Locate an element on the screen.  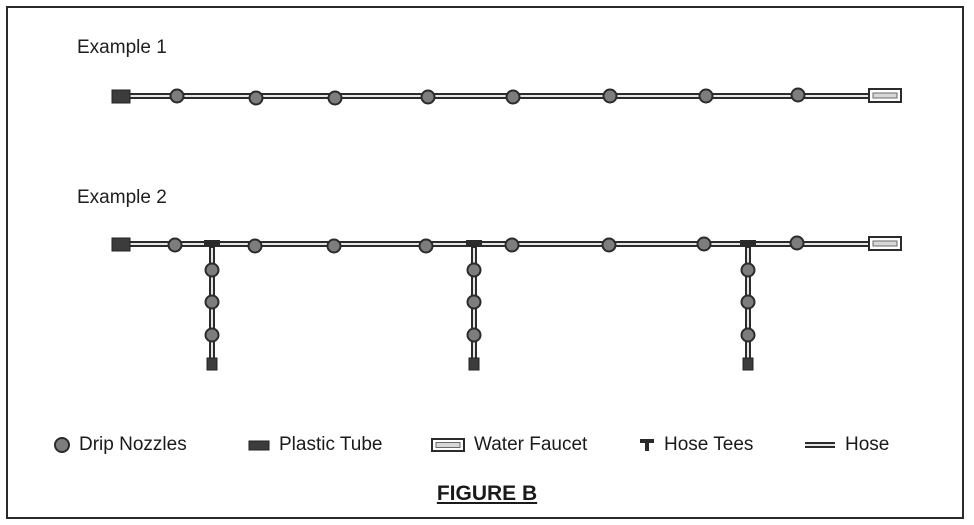
example-2-label: Example 2 is located at coordinates (122, 197).